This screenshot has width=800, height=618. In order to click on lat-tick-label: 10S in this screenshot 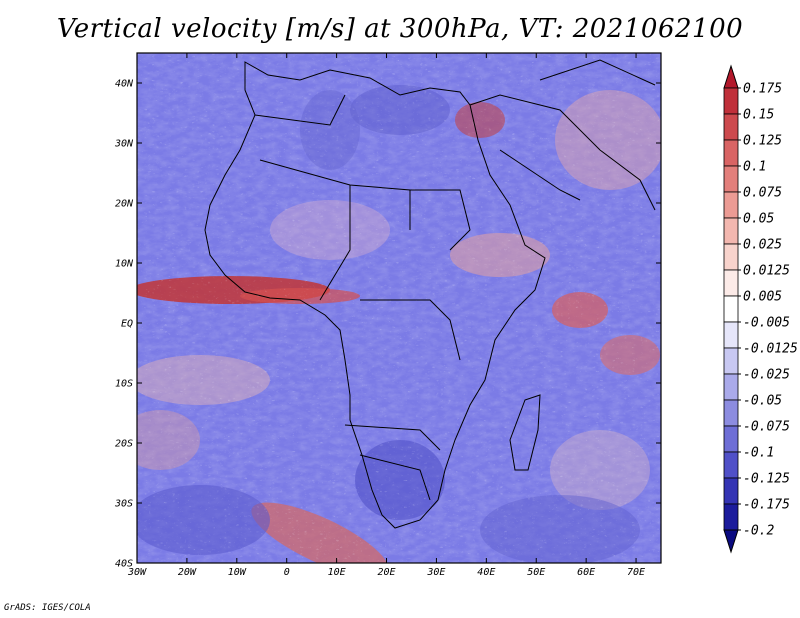, I will do `click(124, 384)`.